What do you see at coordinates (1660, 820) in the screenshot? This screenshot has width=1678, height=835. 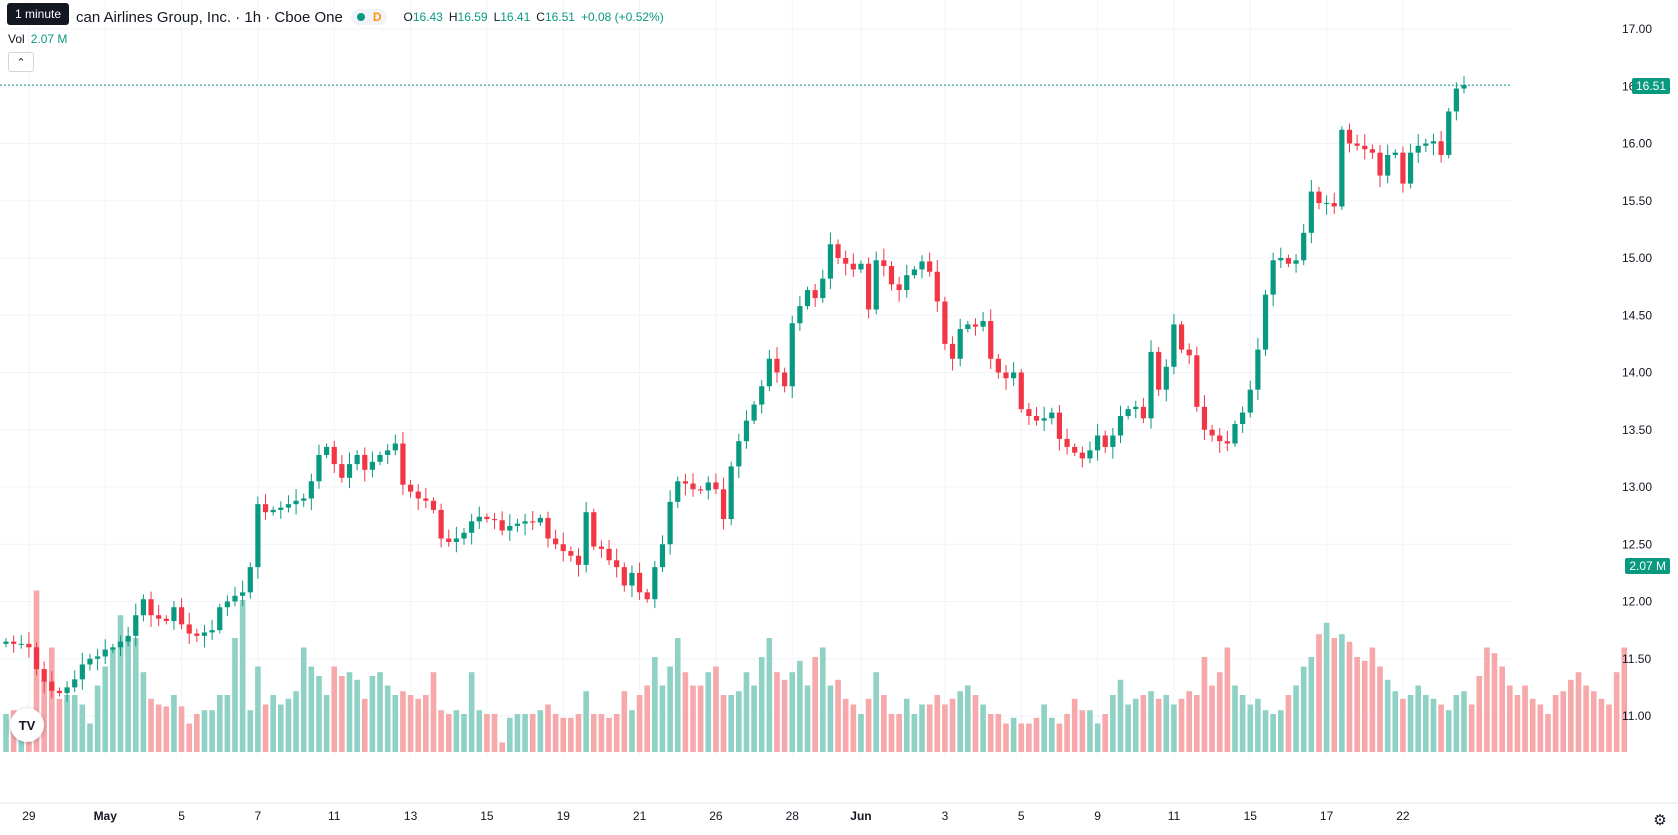 I see `settings-gear-icon: ⚙` at bounding box center [1660, 820].